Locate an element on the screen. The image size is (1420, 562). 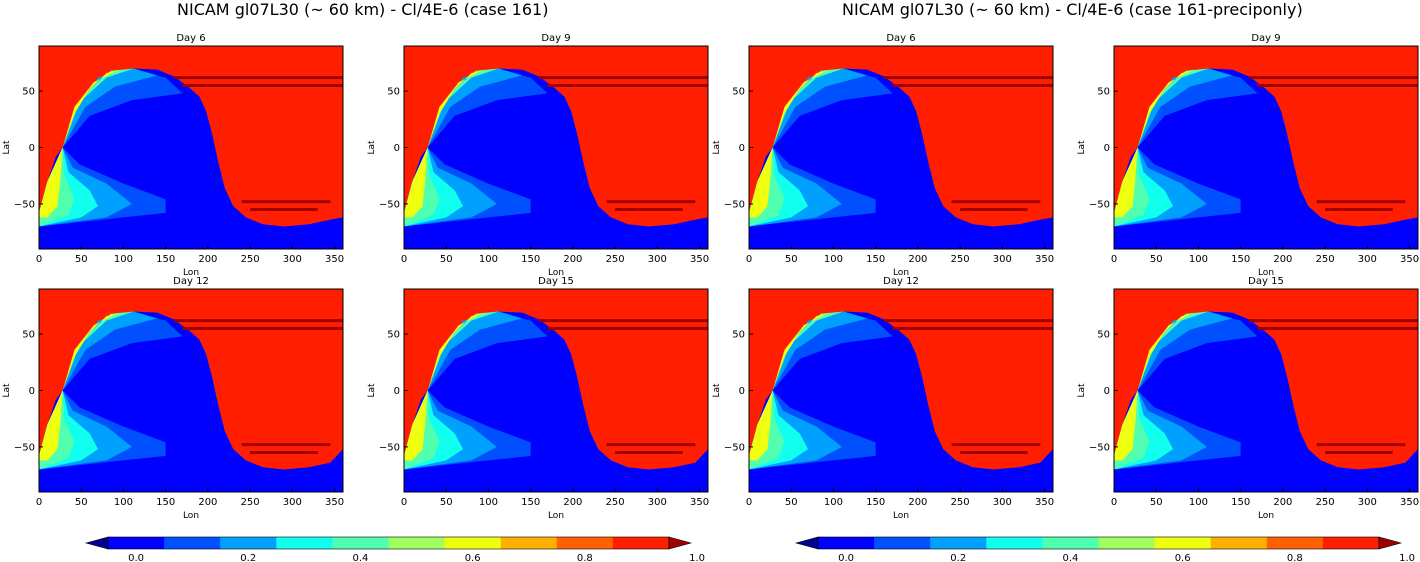
panel-day-day12-6: Day 12 Lon Lat 0 50 100 150 200 250 300 350 50 0 −50 is located at coordinates (883, 398).